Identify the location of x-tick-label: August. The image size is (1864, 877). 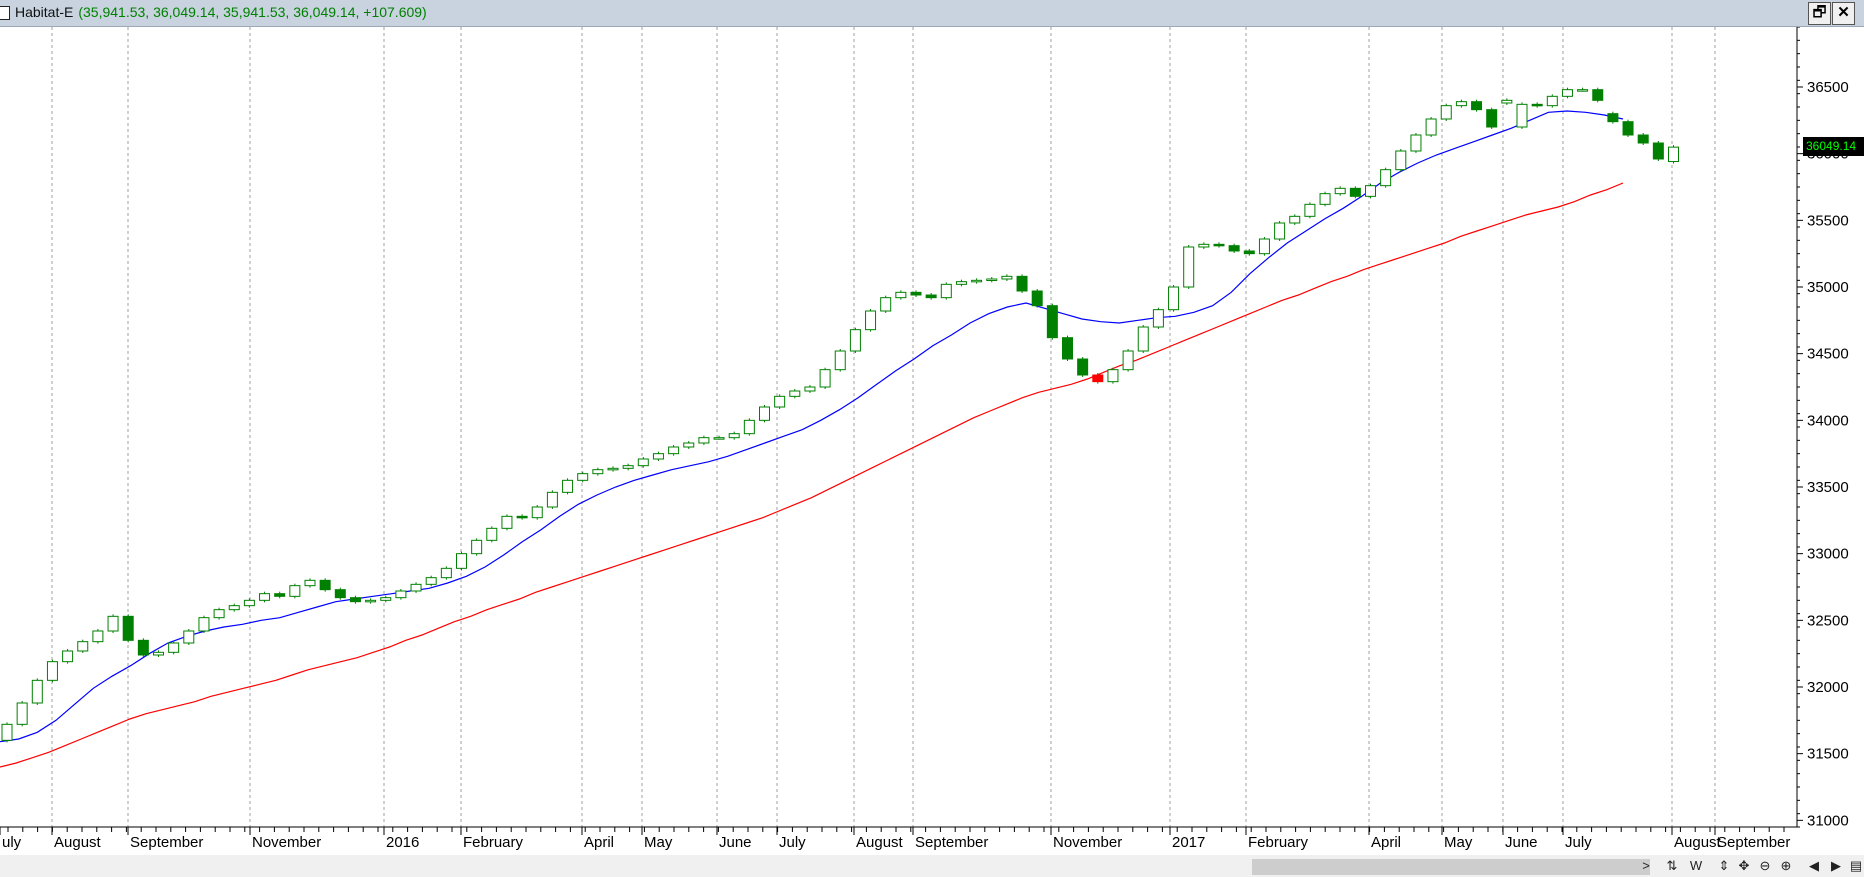
(880, 842).